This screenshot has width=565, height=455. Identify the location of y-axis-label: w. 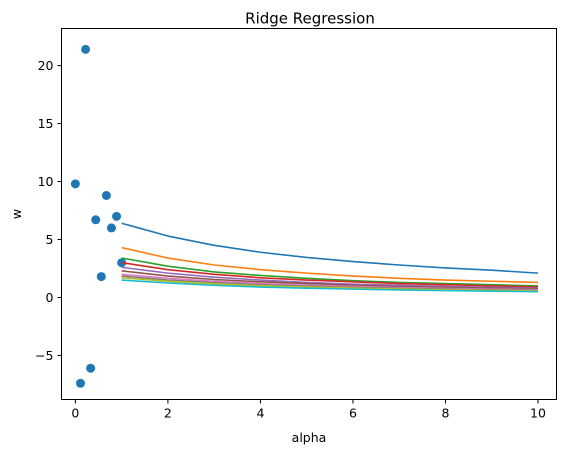
(16, 214).